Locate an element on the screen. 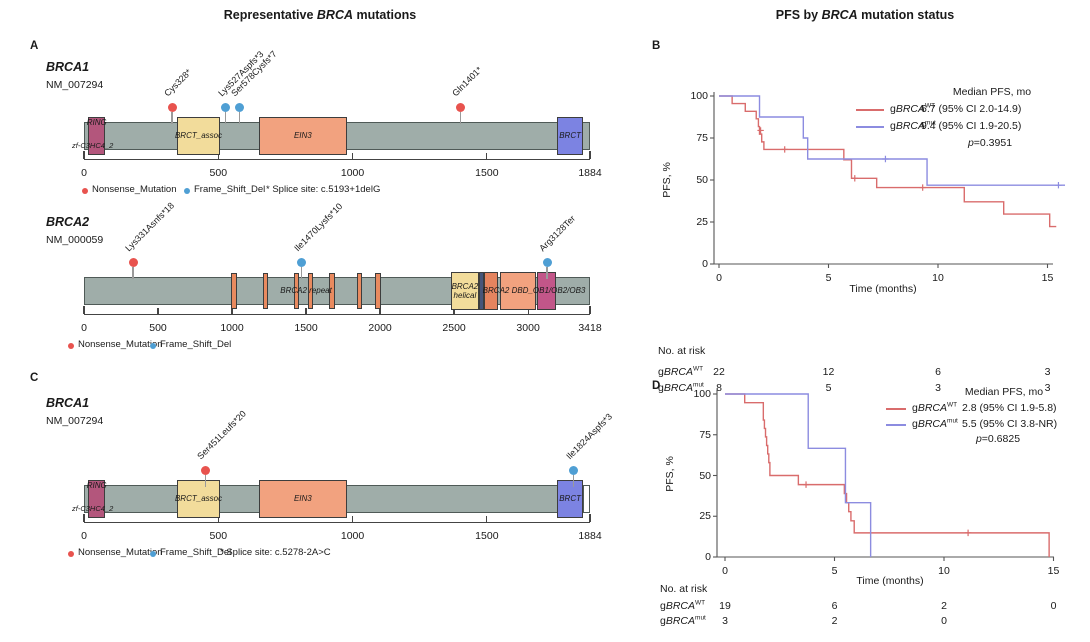  at-risk-count: 12 is located at coordinates (828, 372).